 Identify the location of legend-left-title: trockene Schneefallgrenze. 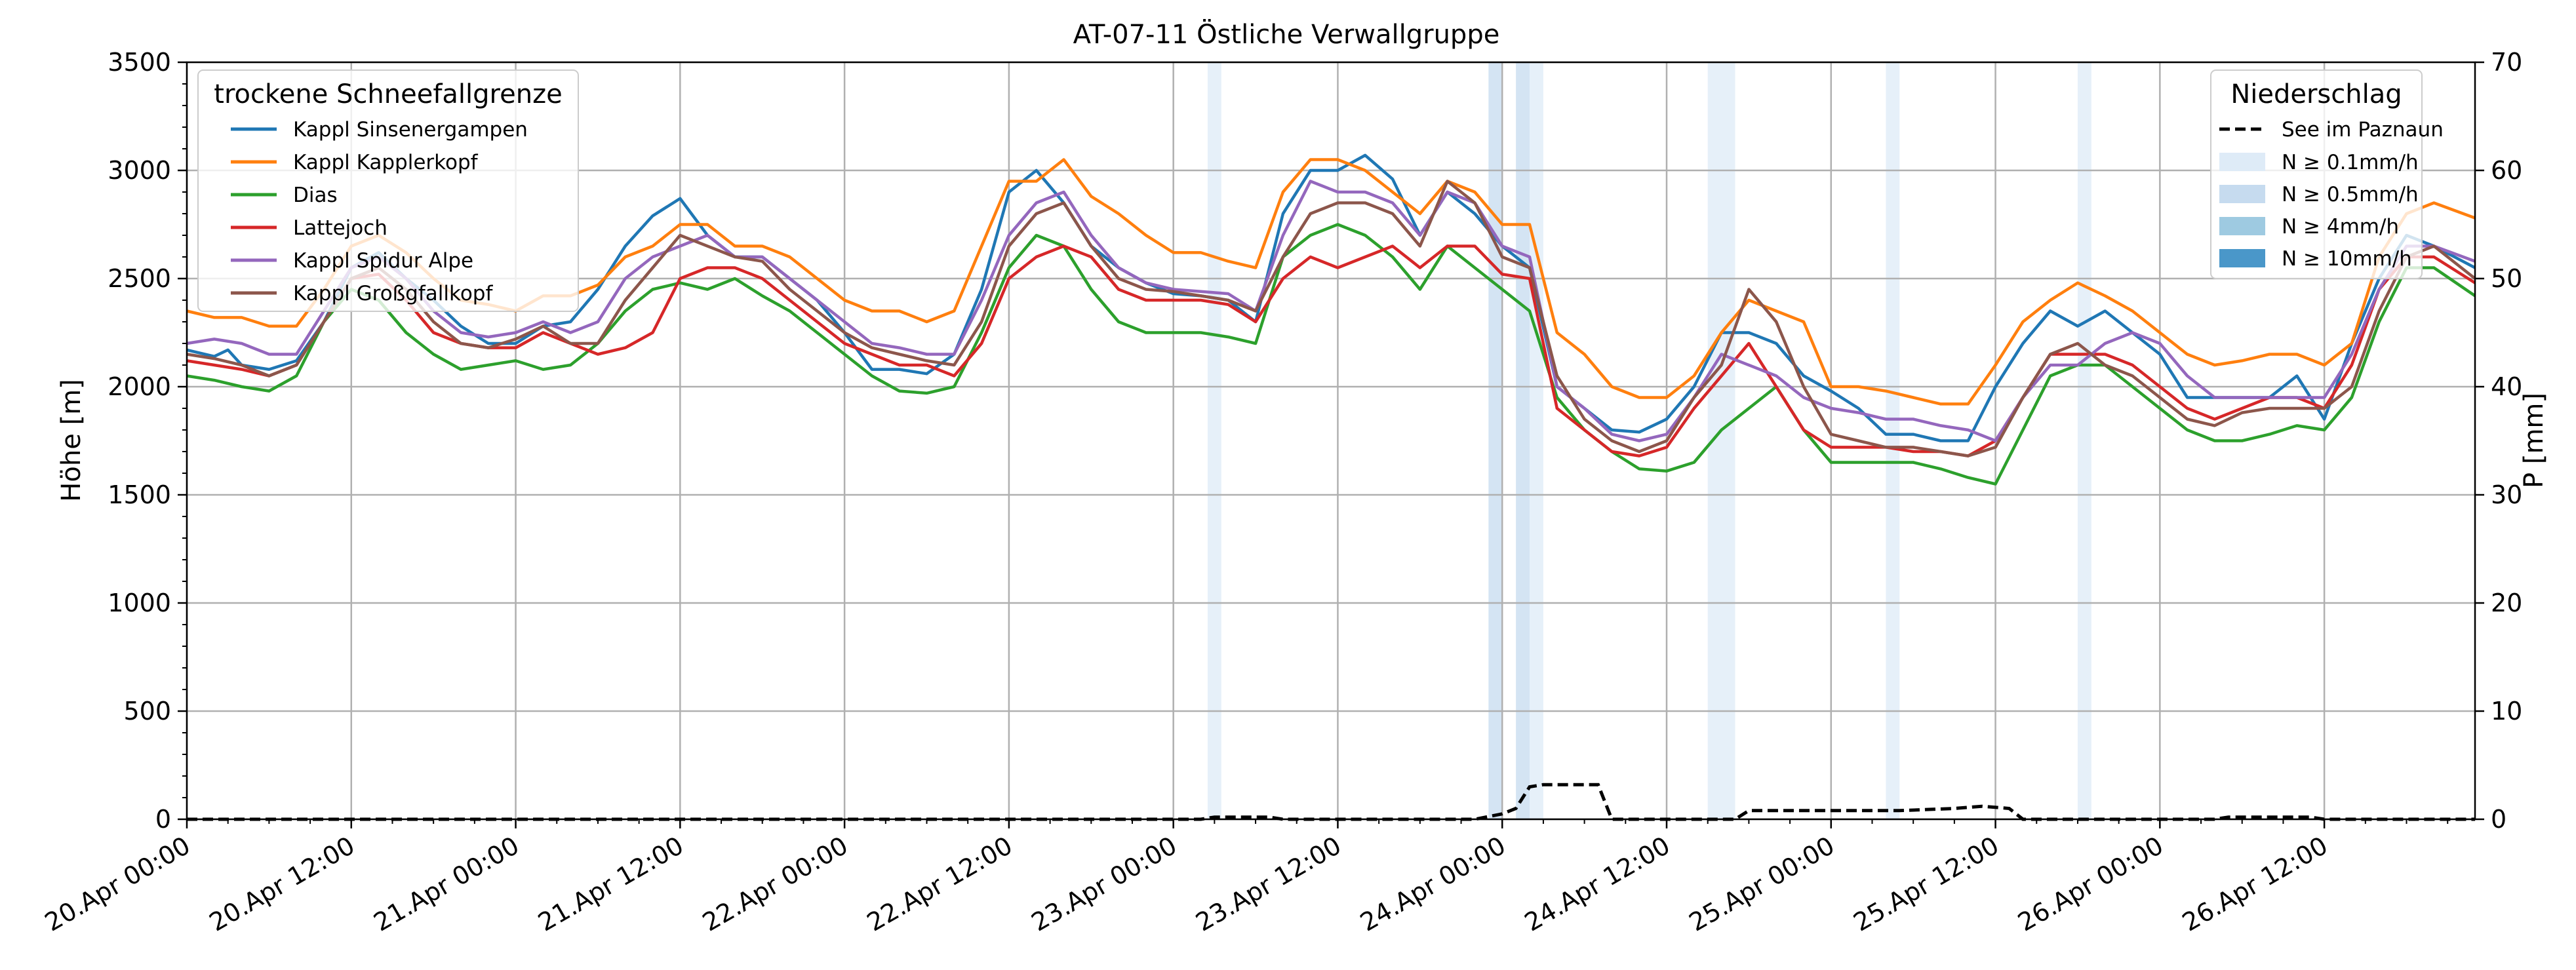
(388, 94).